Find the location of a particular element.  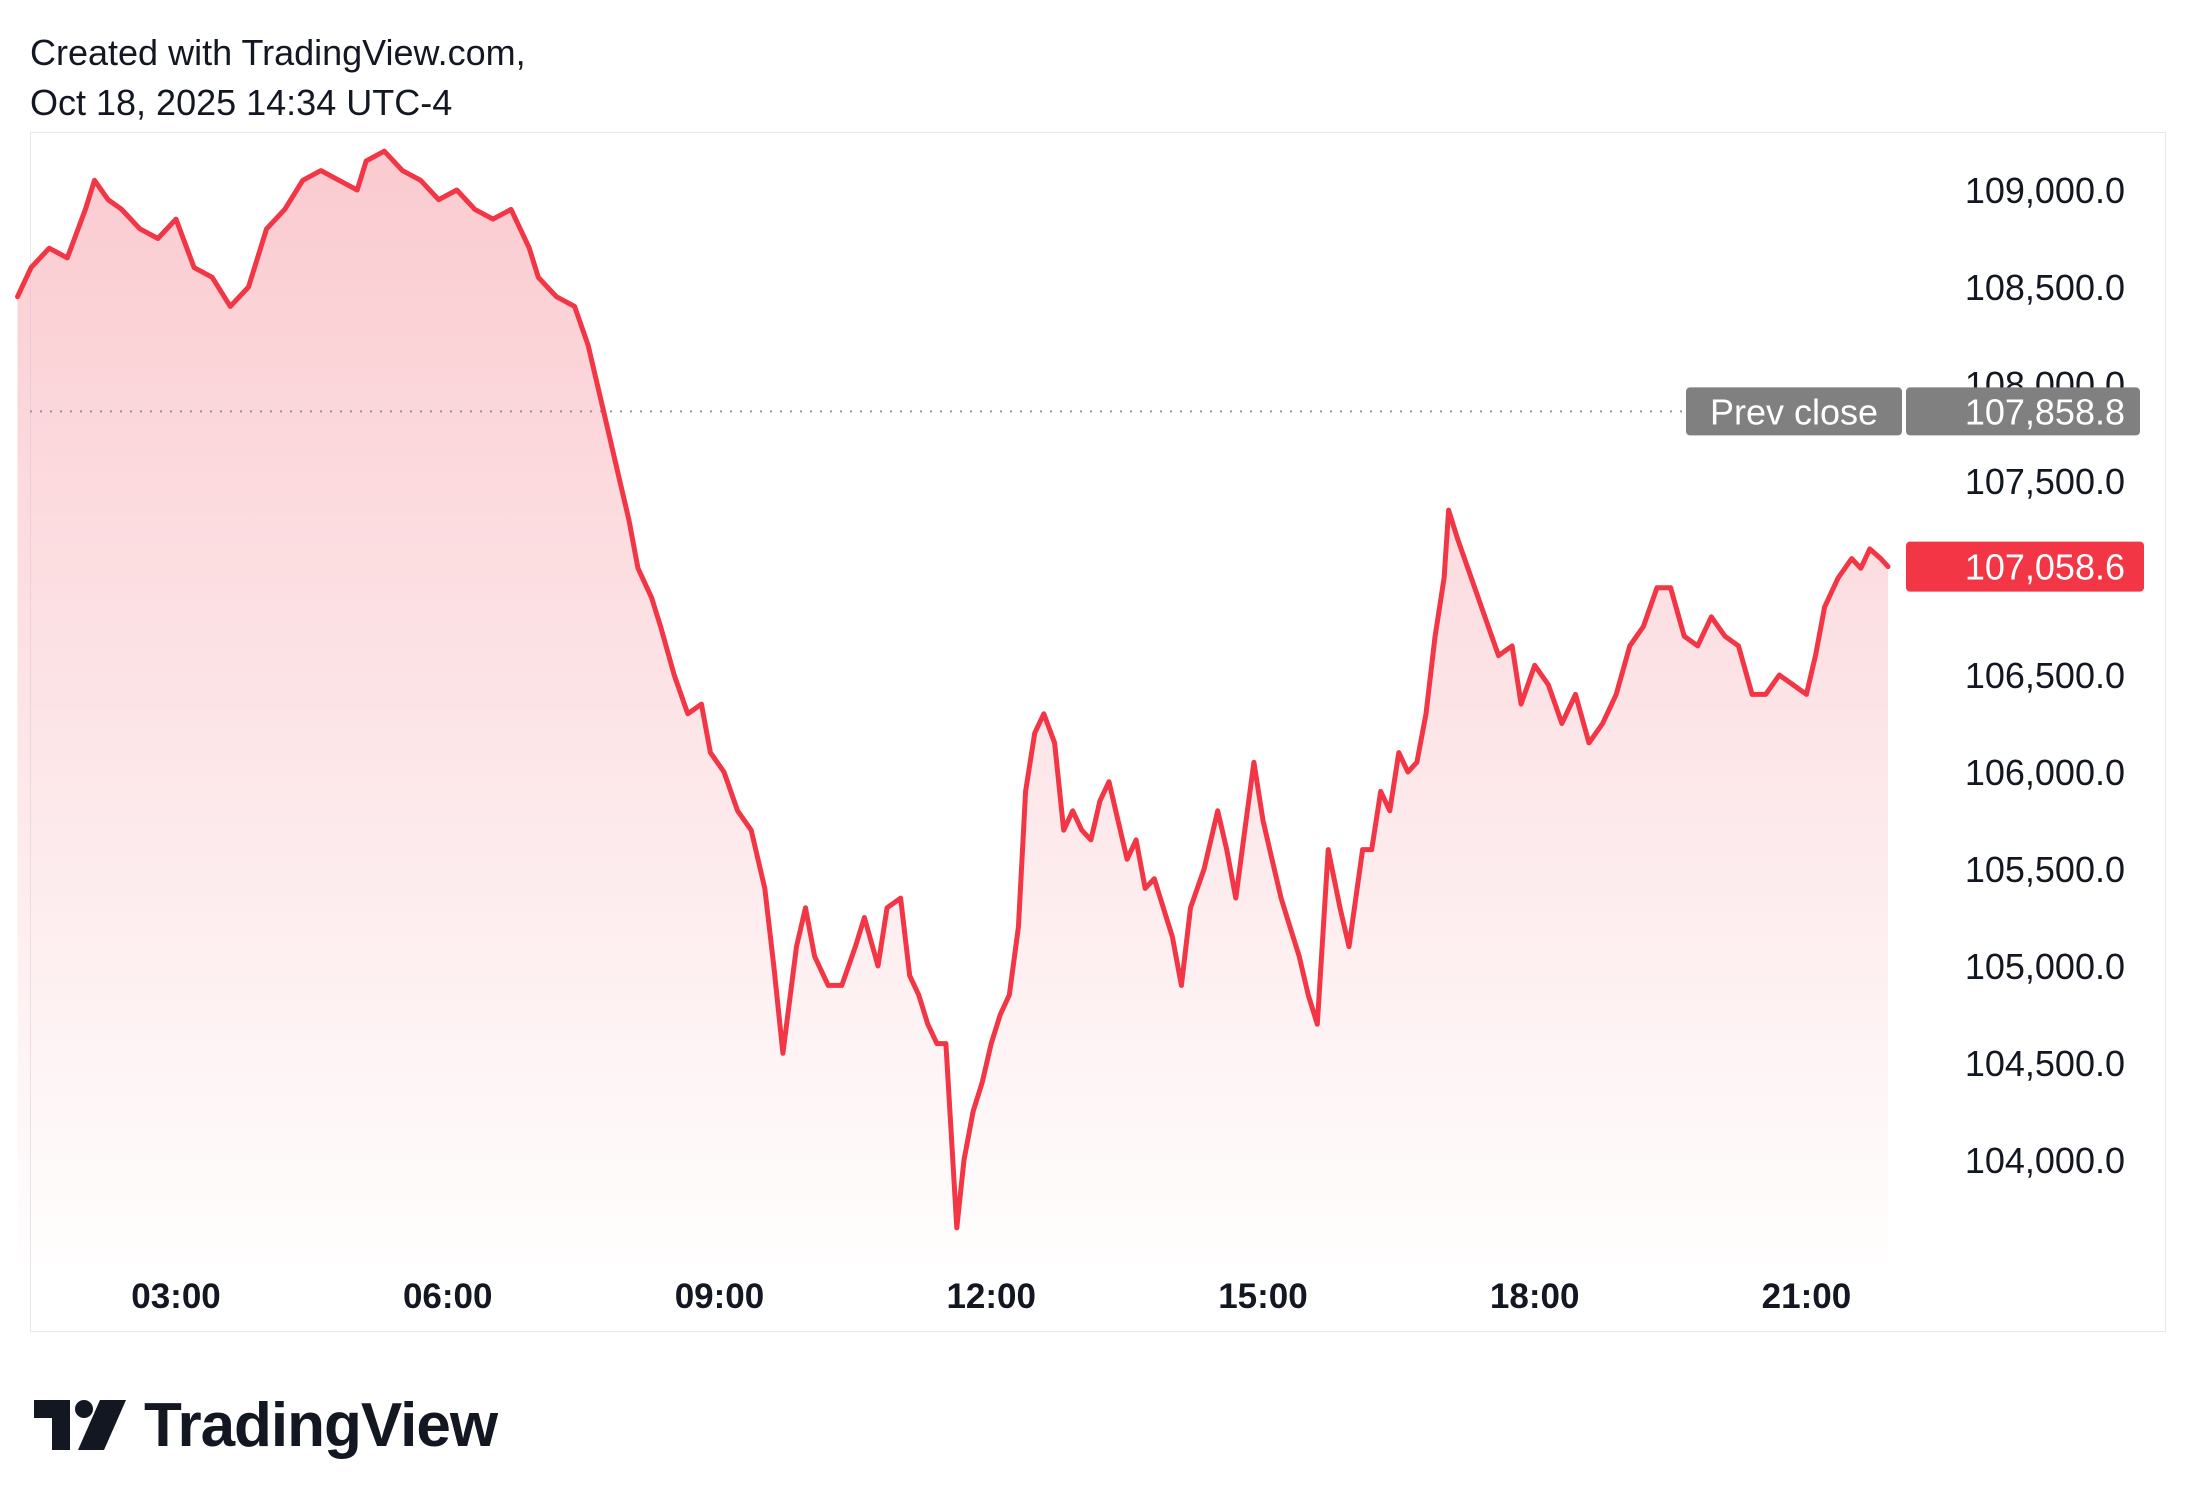

header-timestamp: Oct 18, 2025 14:34 UTC-4 is located at coordinates (241, 102).